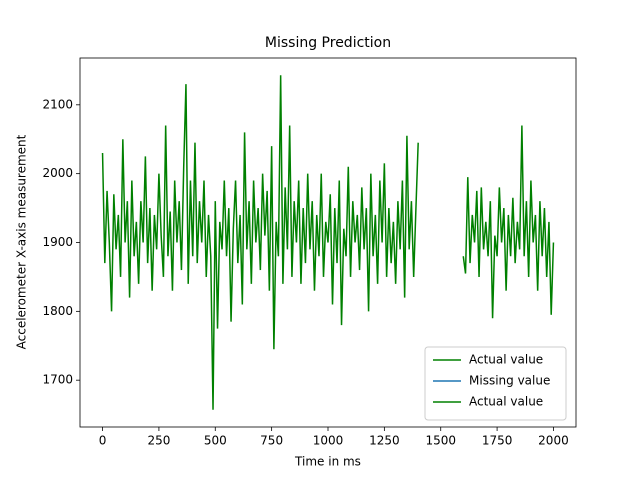 Image resolution: width=640 pixels, height=480 pixels. I want to click on y-tick-label: 1700, so click(57, 380).